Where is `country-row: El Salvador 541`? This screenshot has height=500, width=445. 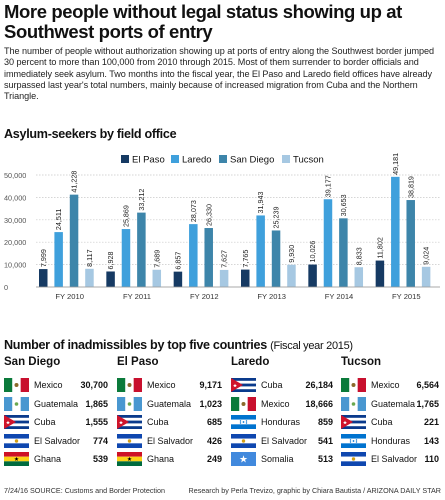
country-row: El Salvador 541 is located at coordinates (283, 440).